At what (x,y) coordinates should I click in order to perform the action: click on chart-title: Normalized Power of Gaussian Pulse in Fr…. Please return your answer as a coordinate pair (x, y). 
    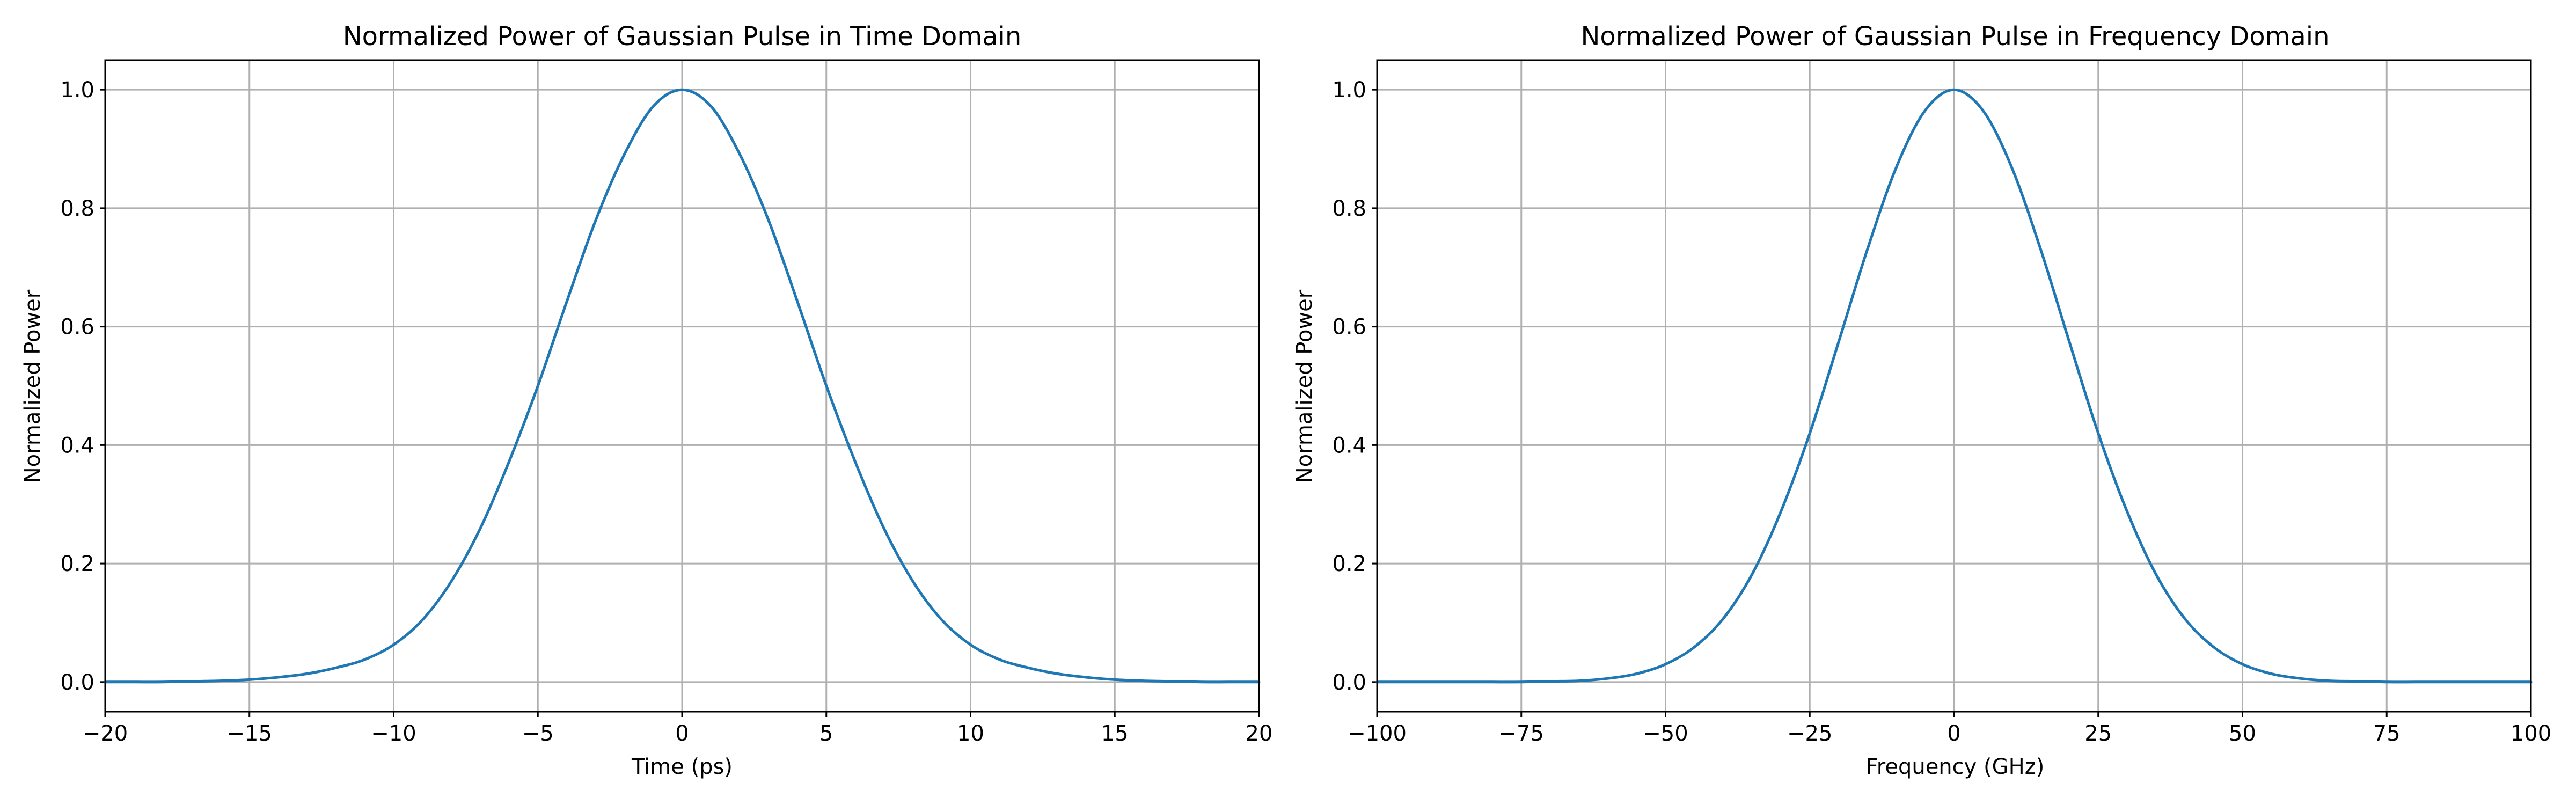
    Looking at the image, I should click on (1955, 36).